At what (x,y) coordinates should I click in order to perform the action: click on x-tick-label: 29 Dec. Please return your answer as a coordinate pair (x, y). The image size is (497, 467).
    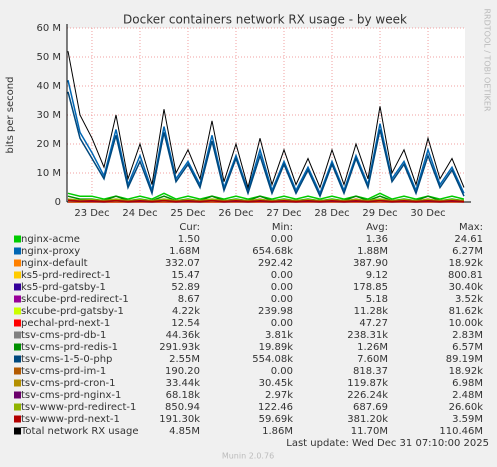
    Looking at the image, I should click on (379, 213).